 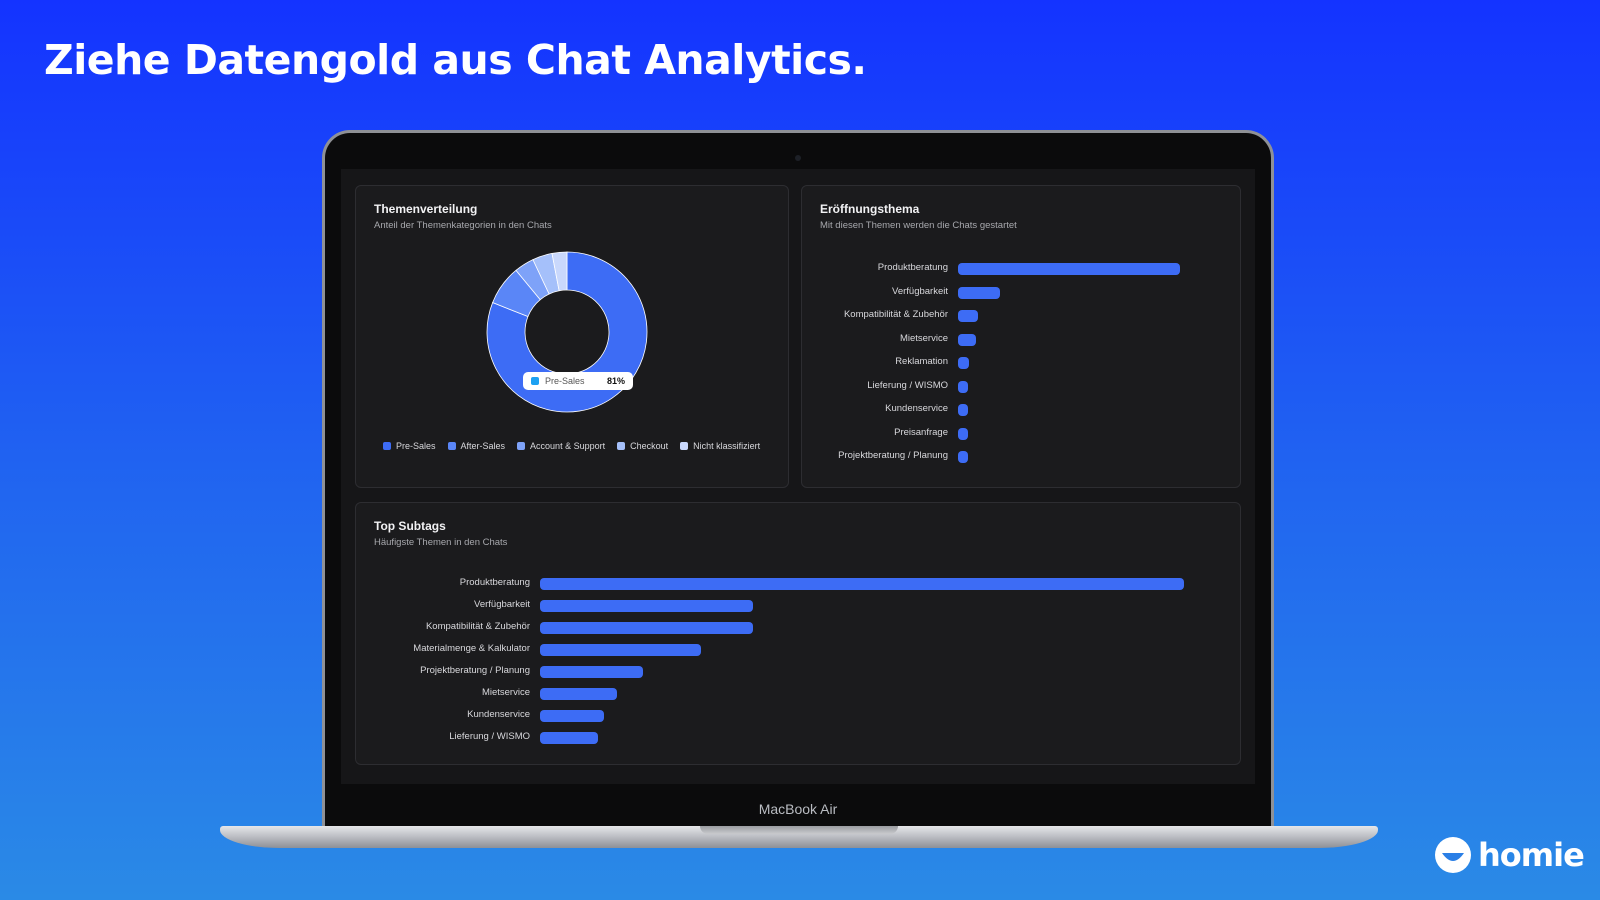 What do you see at coordinates (921, 361) in the screenshot?
I see `bar-label: Reklamation` at bounding box center [921, 361].